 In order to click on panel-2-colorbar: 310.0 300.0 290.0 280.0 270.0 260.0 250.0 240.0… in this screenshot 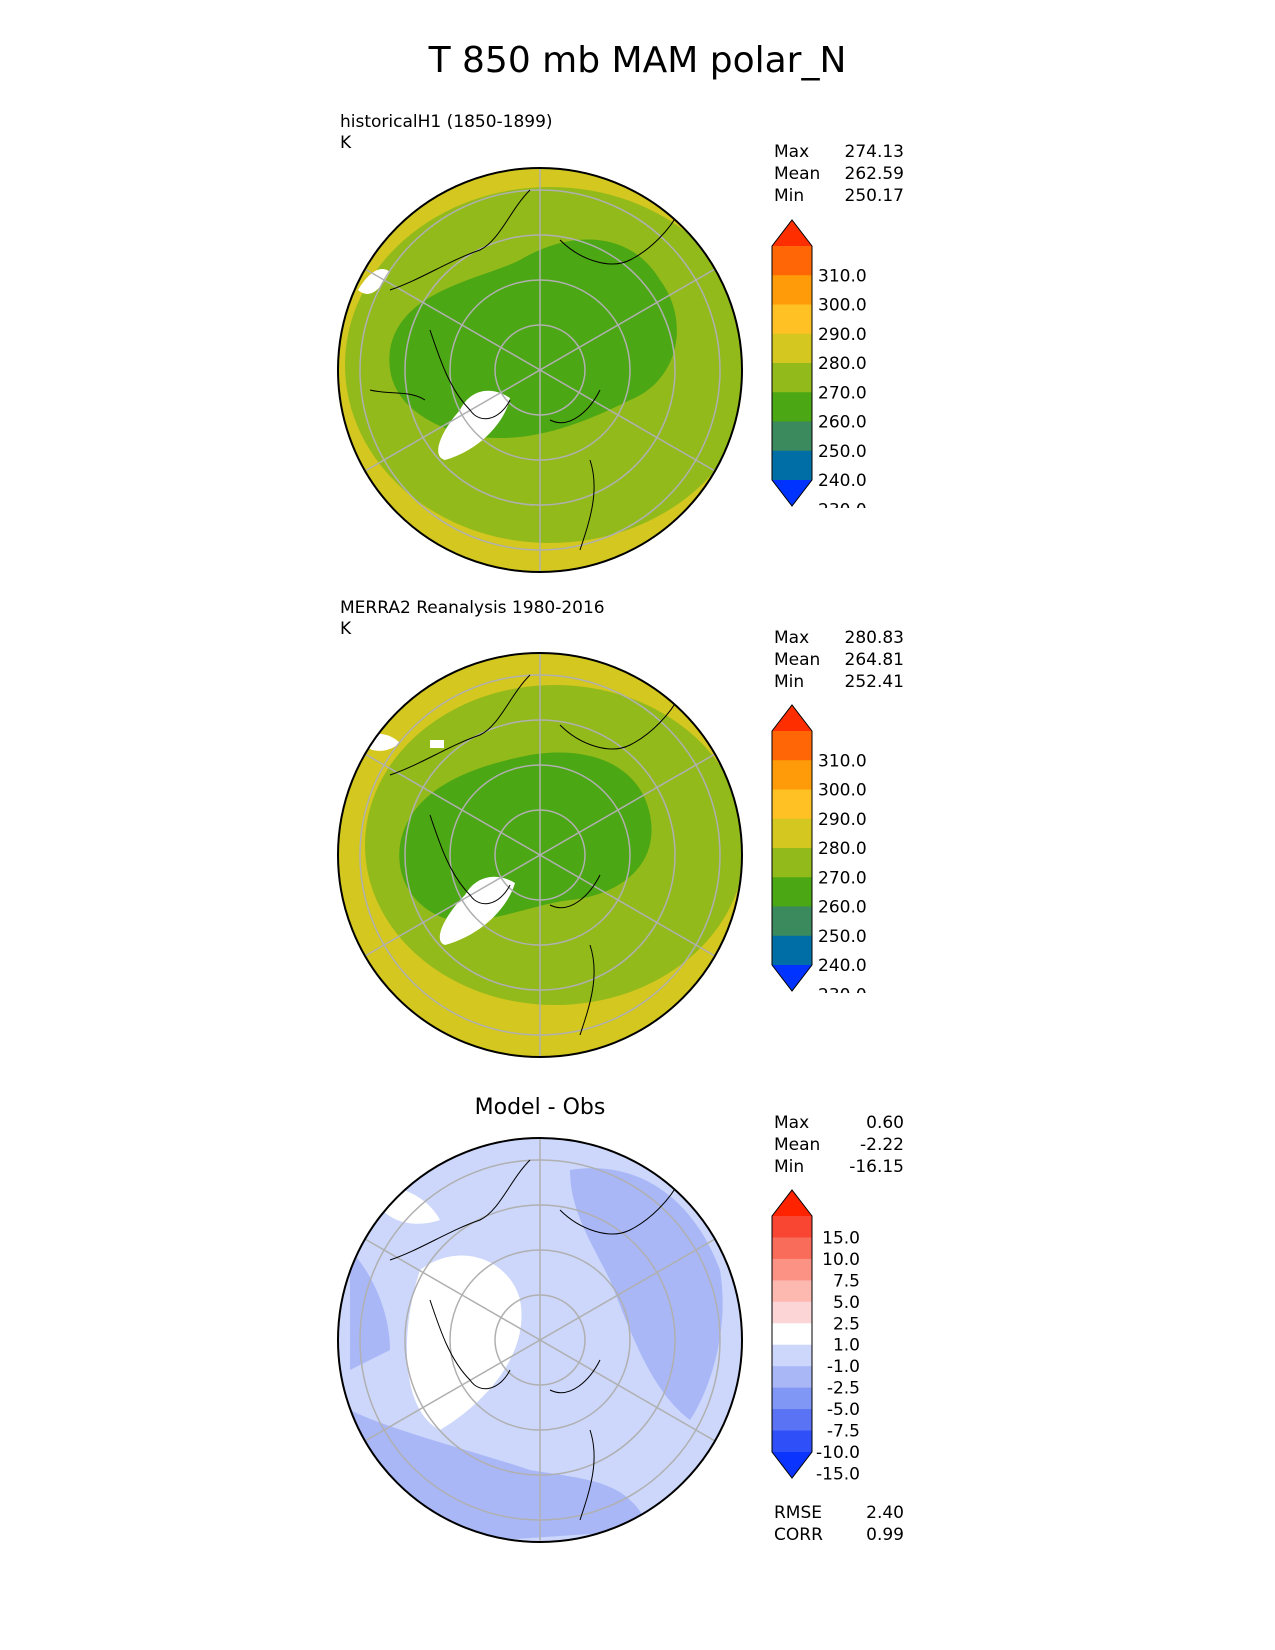, I will do `click(819, 848)`.